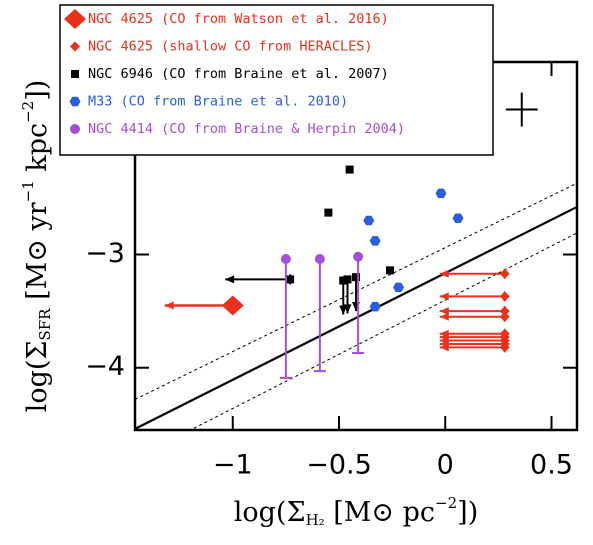  Describe the element at coordinates (218, 102) in the screenshot. I see `legend-label: M33 (CO from Braine et al. 2010)` at that location.